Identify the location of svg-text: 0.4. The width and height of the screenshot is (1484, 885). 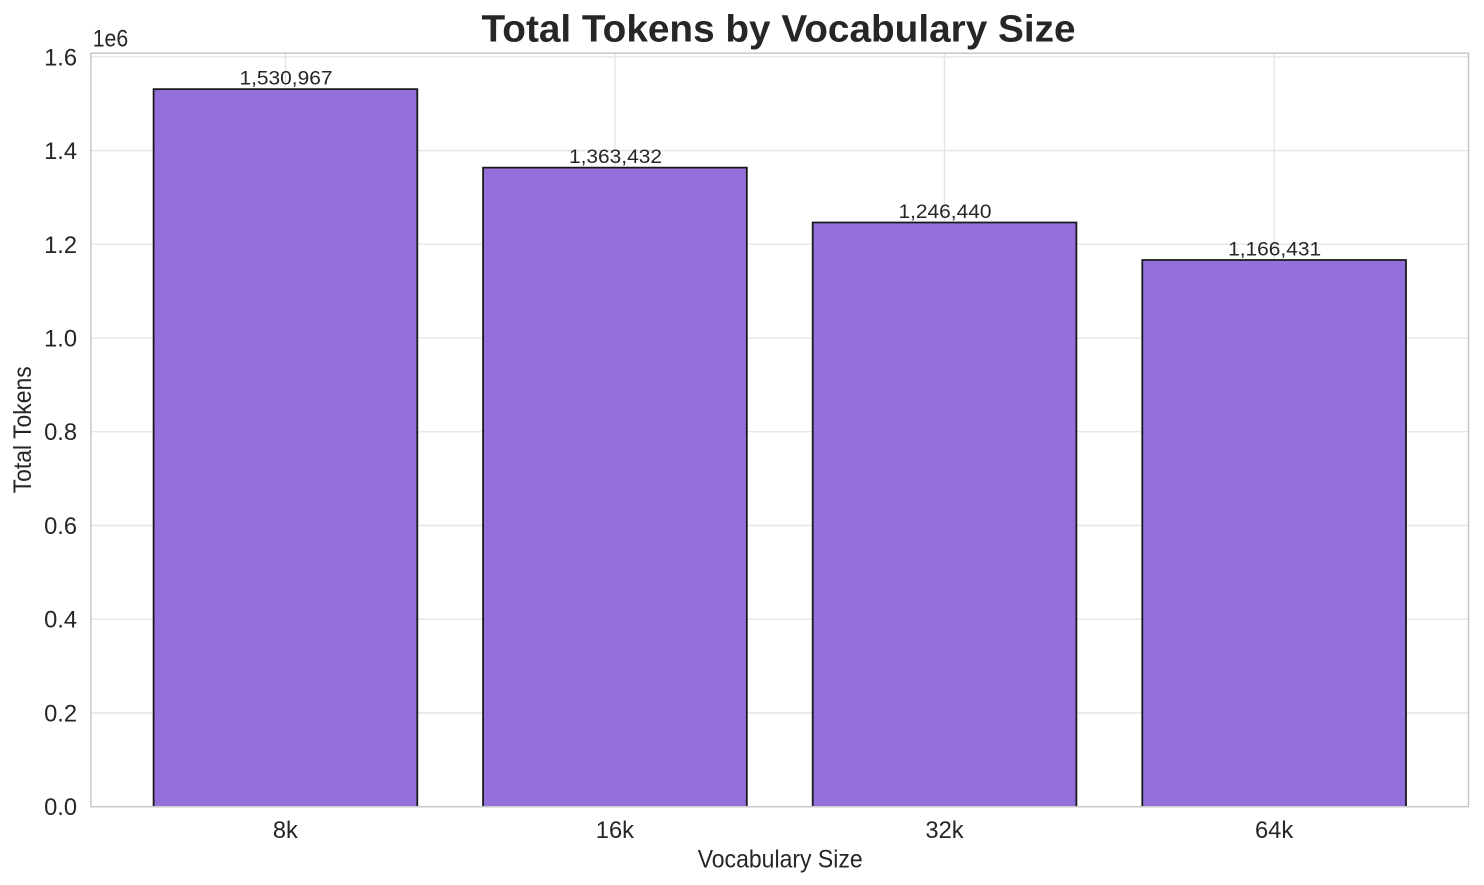
(60, 621).